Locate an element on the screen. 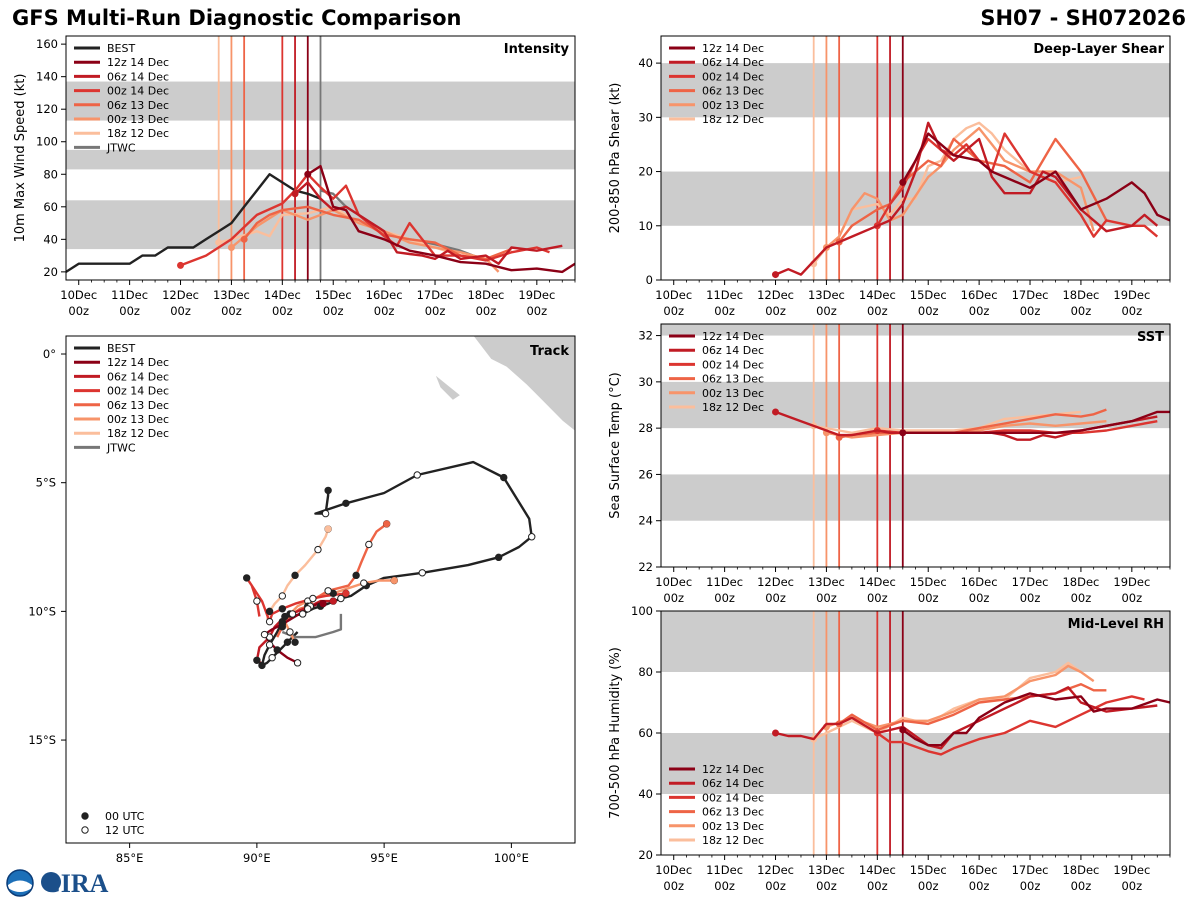 The height and width of the screenshot is (902, 1200). land-mass is located at coordinates (523, 384).